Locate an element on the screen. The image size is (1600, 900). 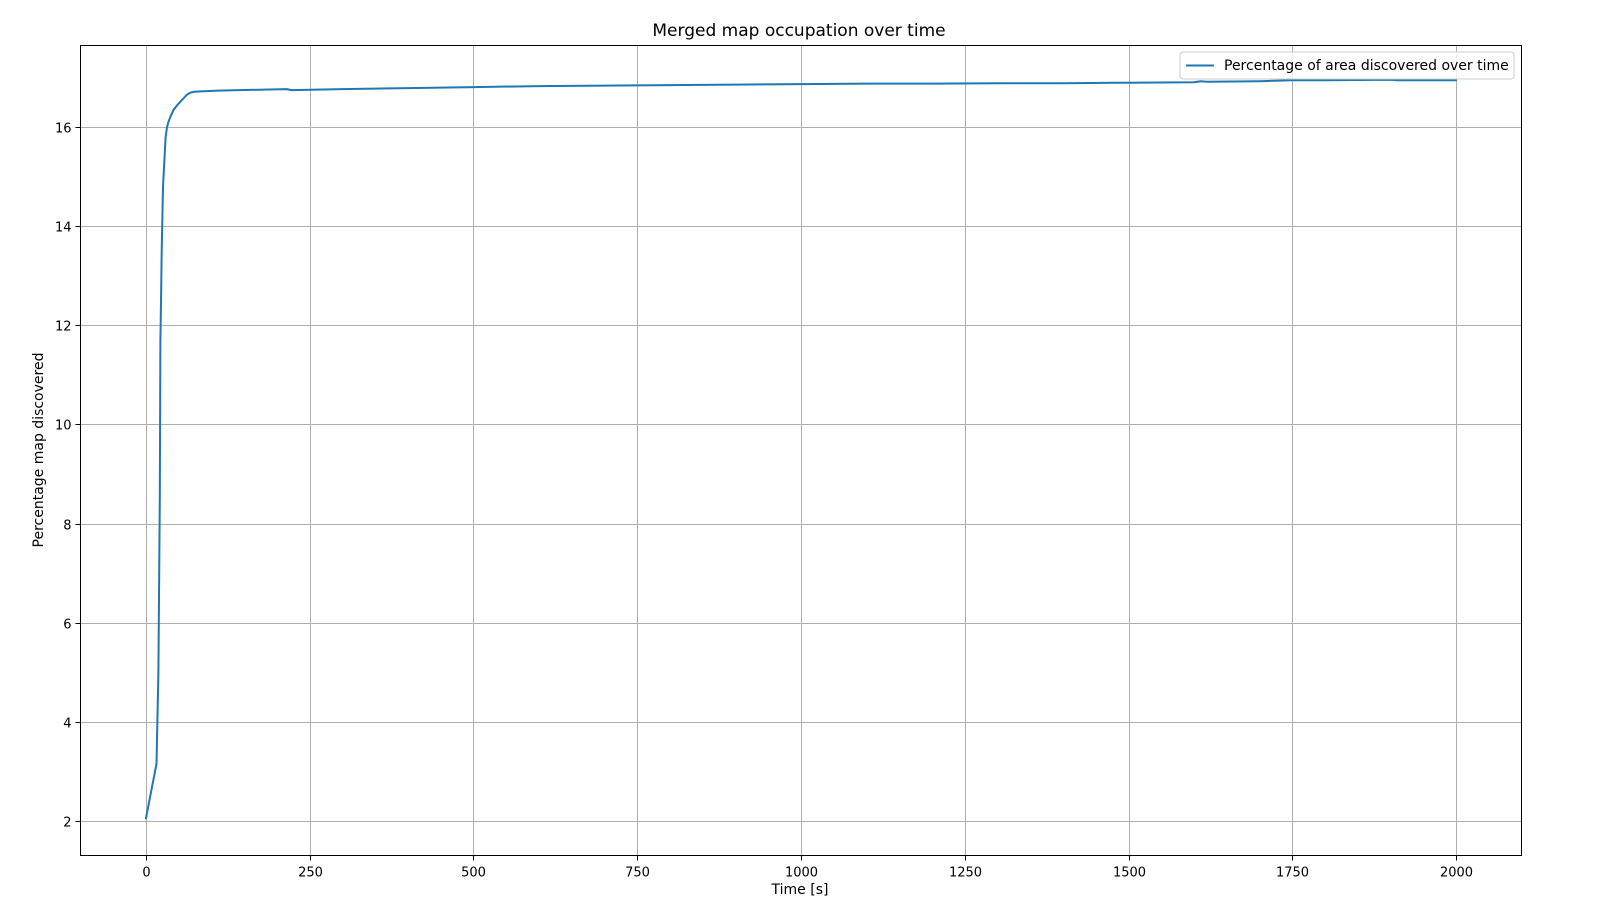
y-axis-label: Percentage map discovered is located at coordinates (39, 450).